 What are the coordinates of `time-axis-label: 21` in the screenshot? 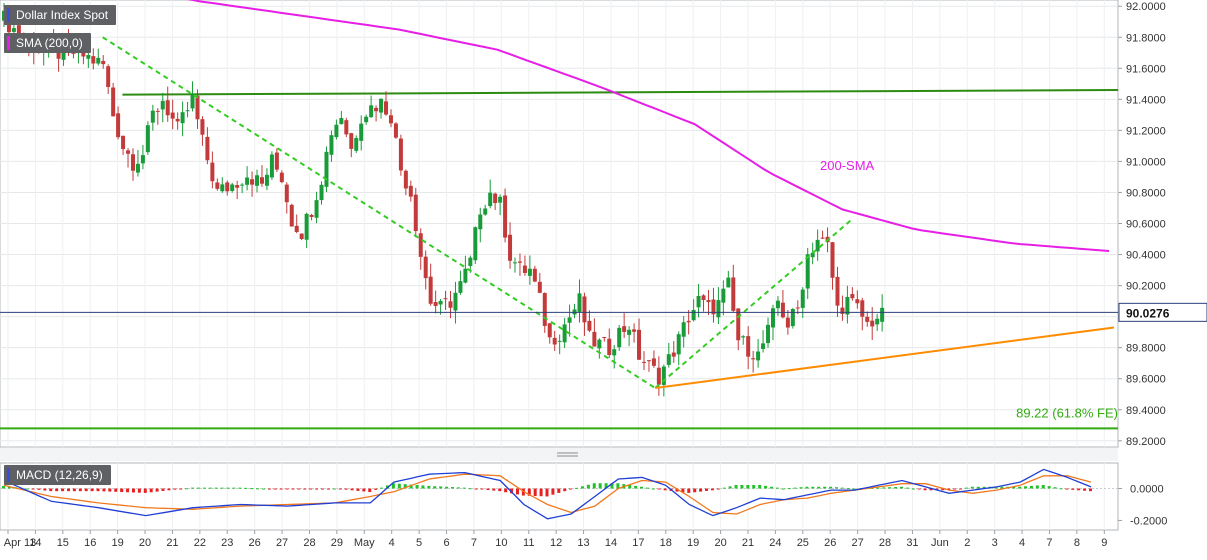 It's located at (748, 543).